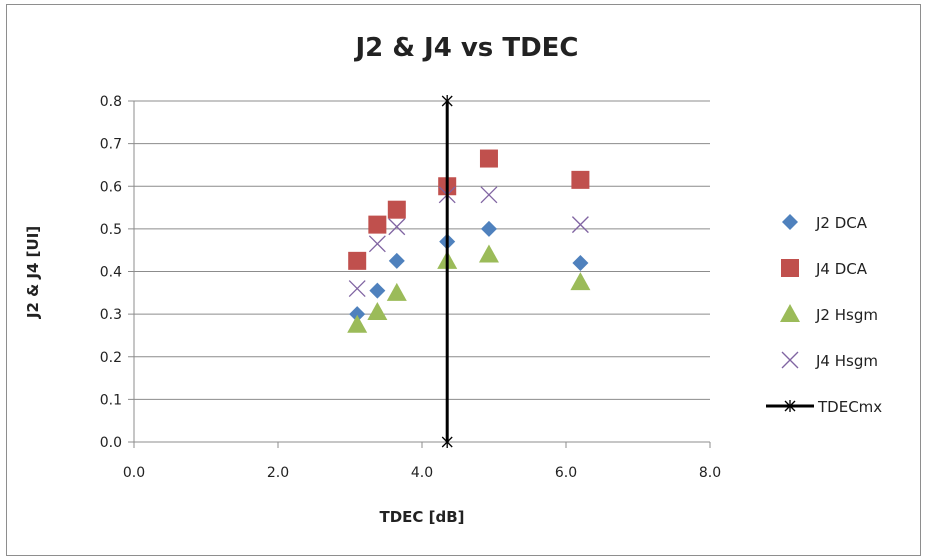 The height and width of the screenshot is (560, 929). What do you see at coordinates (33, 272) in the screenshot?
I see `y-axis-title: J2 & J4 [UI]` at bounding box center [33, 272].